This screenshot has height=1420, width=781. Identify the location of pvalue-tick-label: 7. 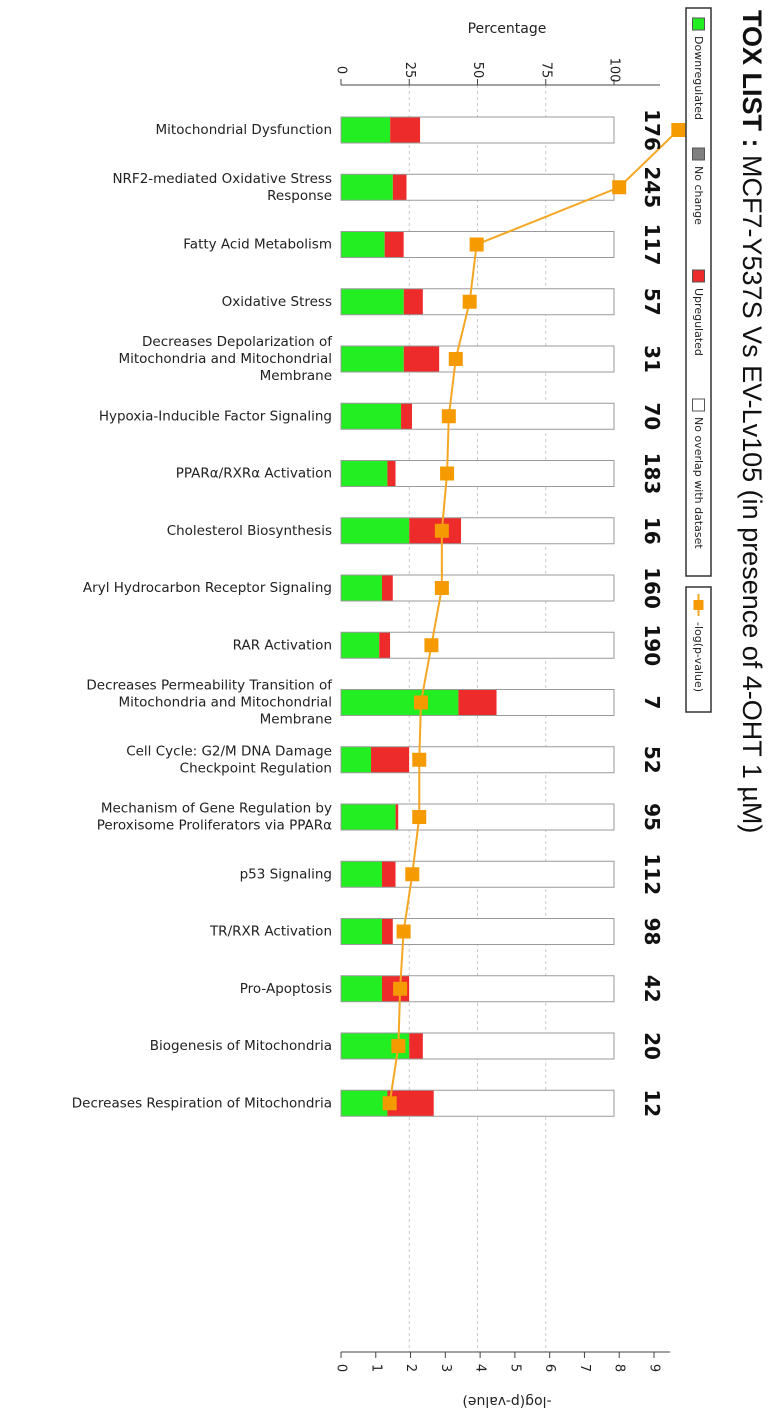
(584, 1368).